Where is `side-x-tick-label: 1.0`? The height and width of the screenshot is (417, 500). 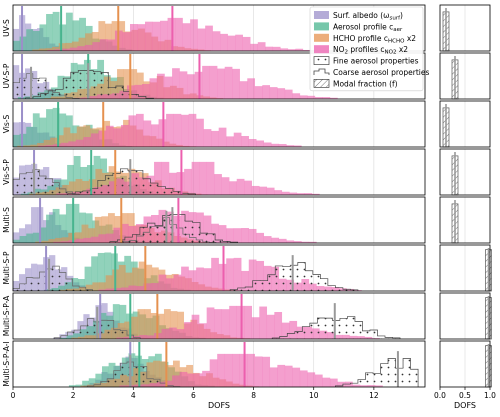 side-x-tick-label: 1.0 is located at coordinates (490, 395).